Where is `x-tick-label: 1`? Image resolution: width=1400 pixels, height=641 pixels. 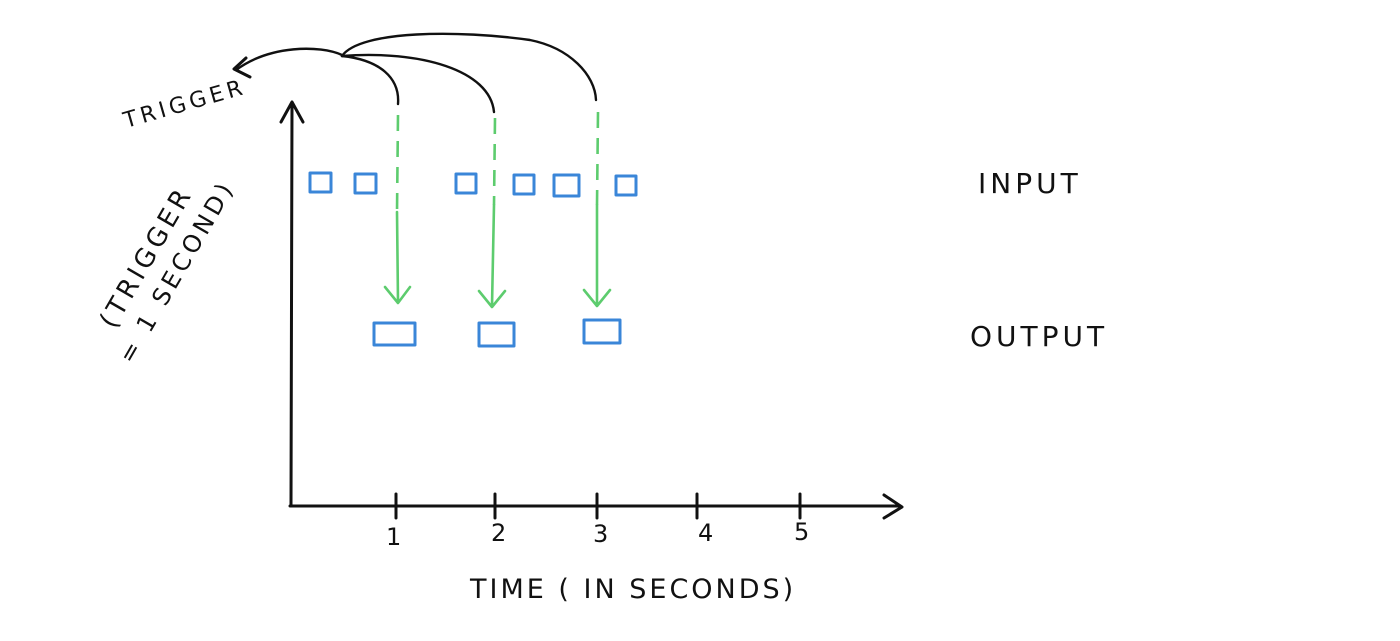
x-tick-label: 1 is located at coordinates (393, 537).